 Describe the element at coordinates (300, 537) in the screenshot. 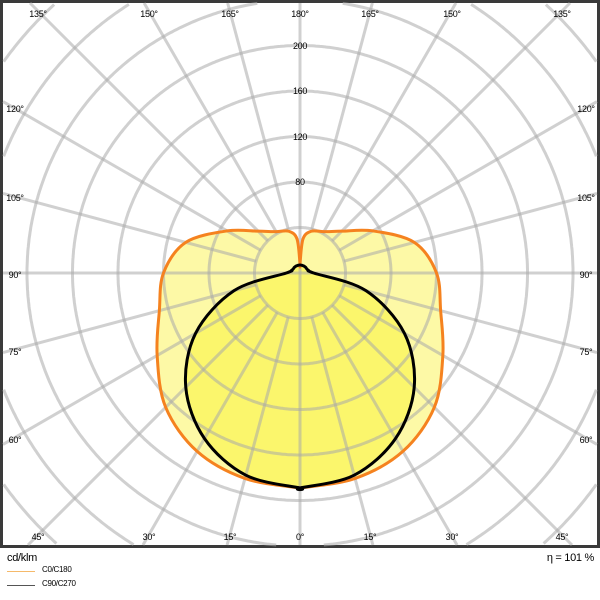

I see `angle-label: 0°` at that location.